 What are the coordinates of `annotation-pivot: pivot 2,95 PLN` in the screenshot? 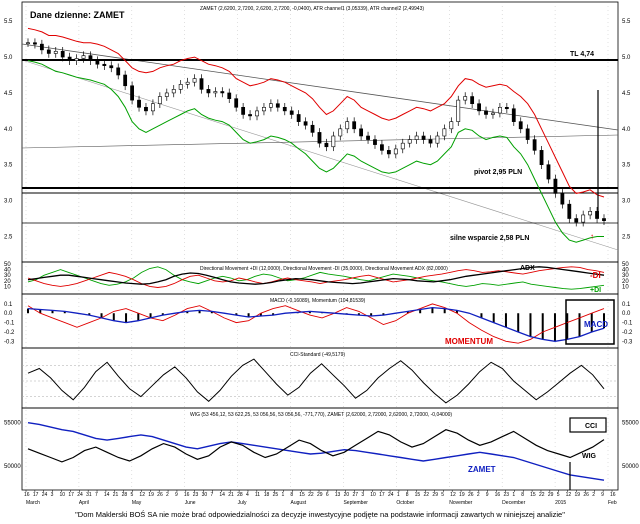 It's located at (498, 172).